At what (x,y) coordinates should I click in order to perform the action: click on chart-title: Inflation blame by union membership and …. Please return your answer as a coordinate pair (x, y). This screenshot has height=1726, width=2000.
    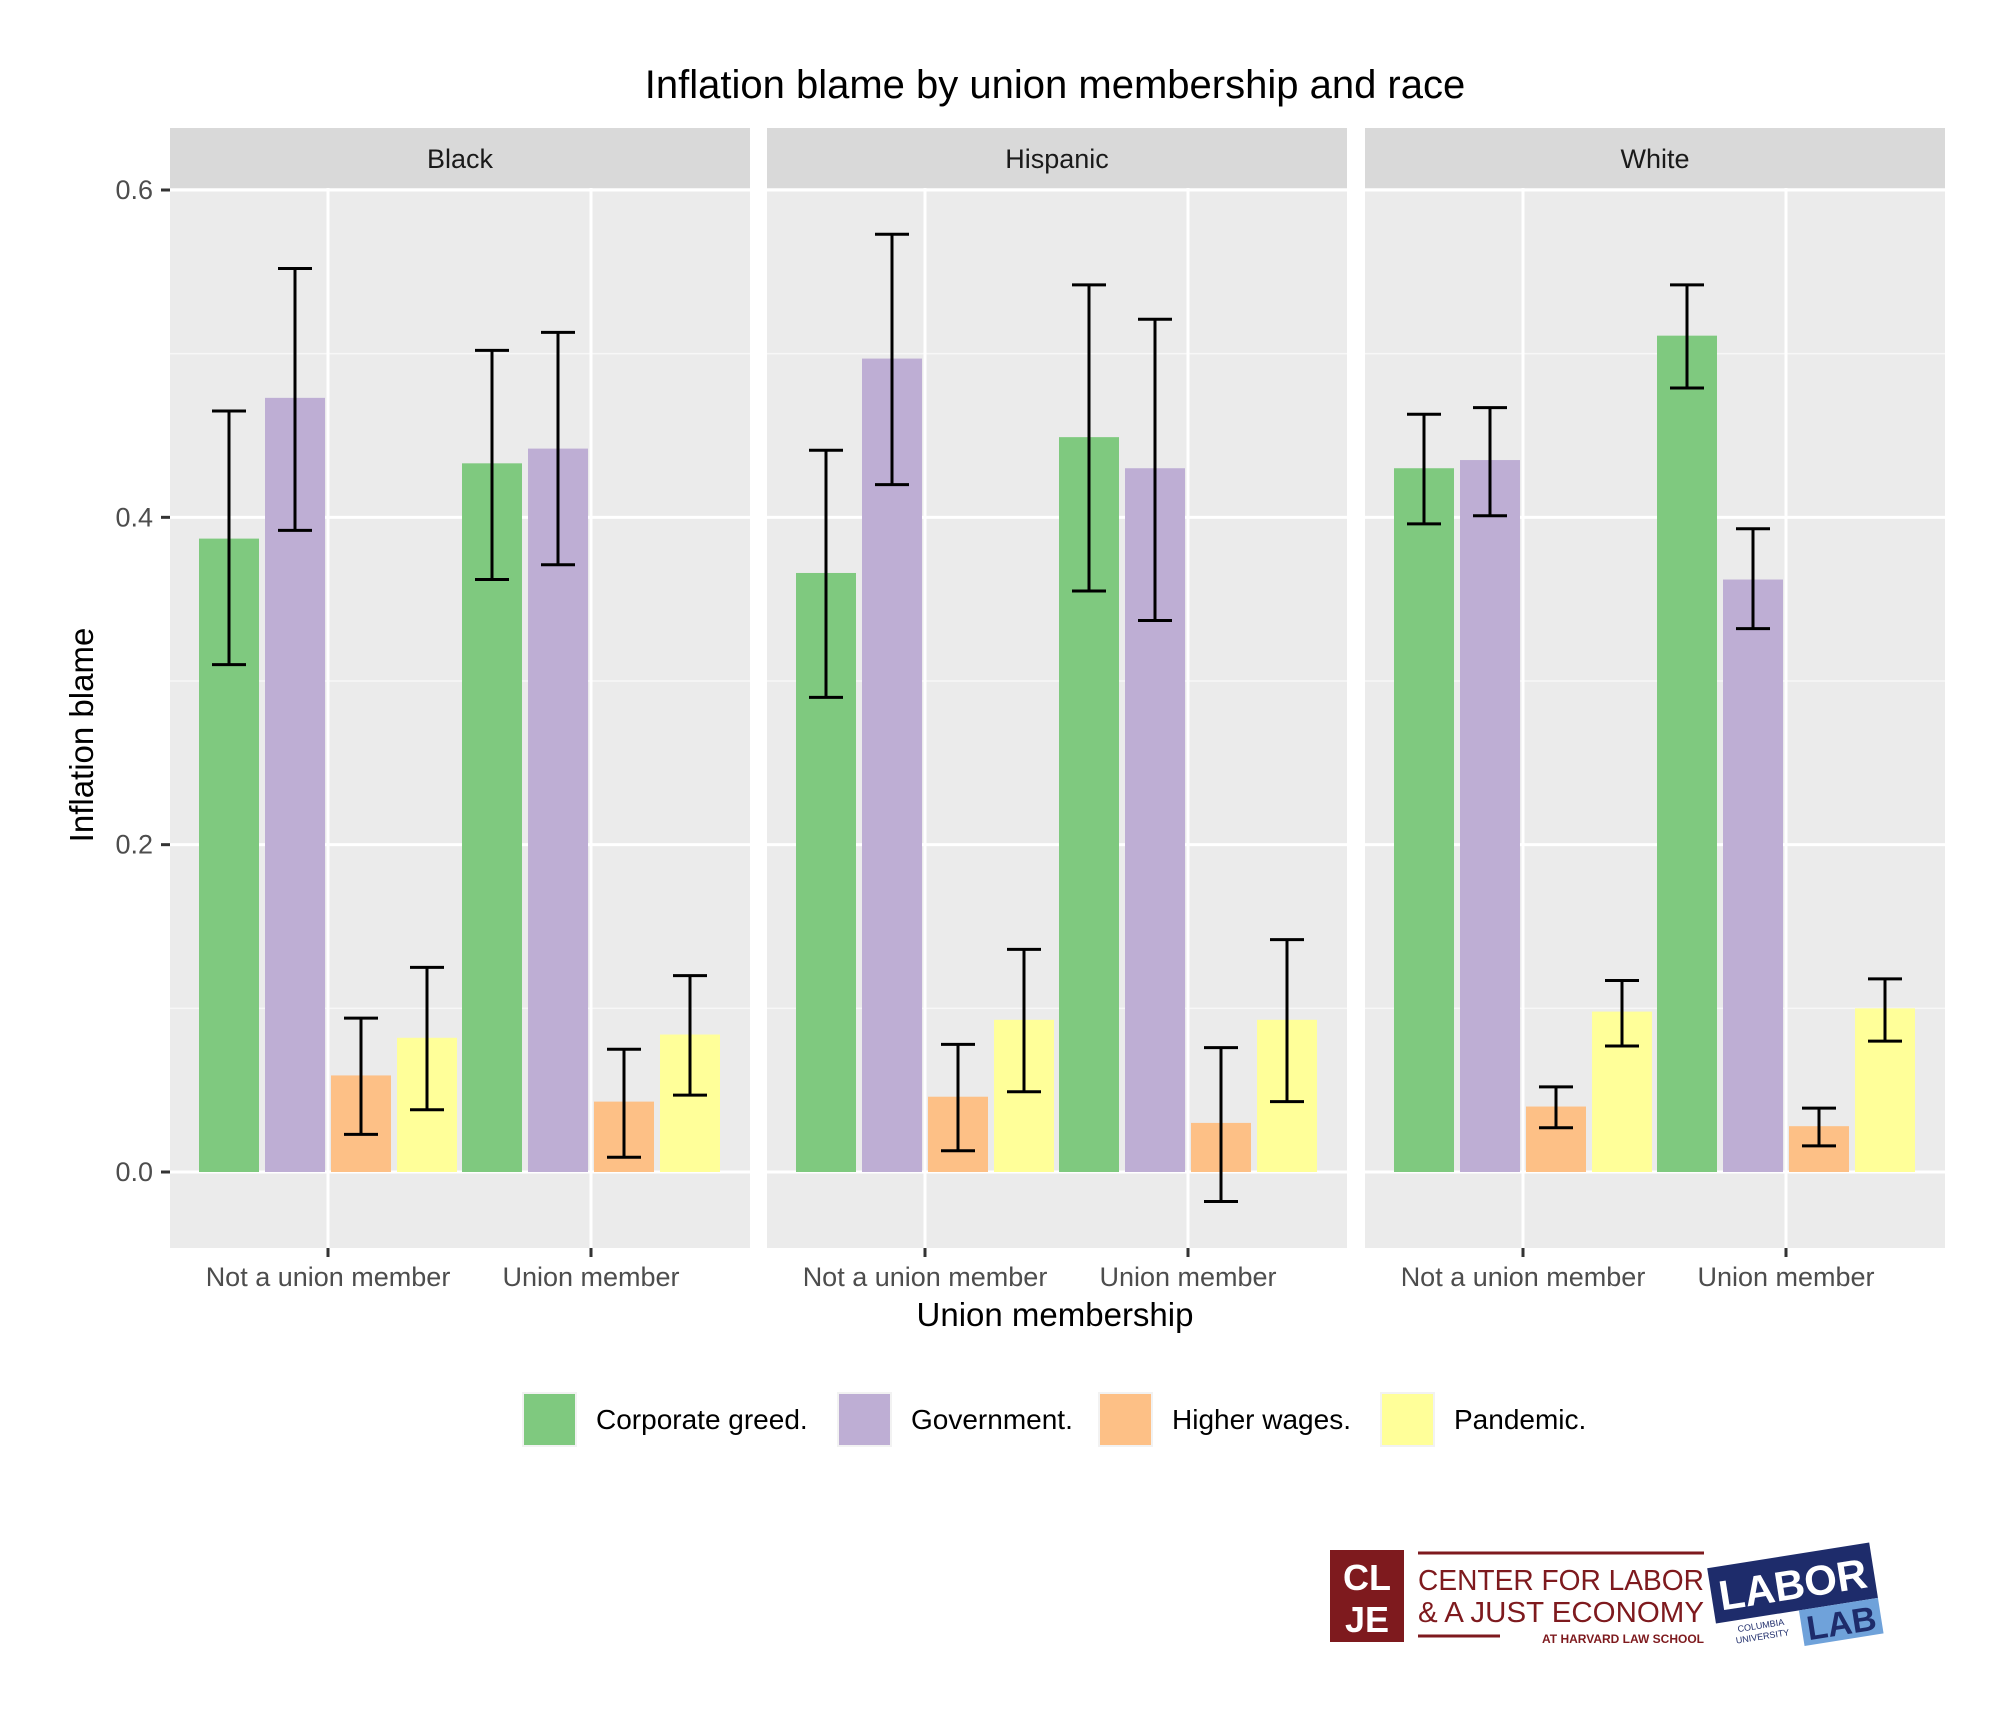
    Looking at the image, I should click on (1055, 85).